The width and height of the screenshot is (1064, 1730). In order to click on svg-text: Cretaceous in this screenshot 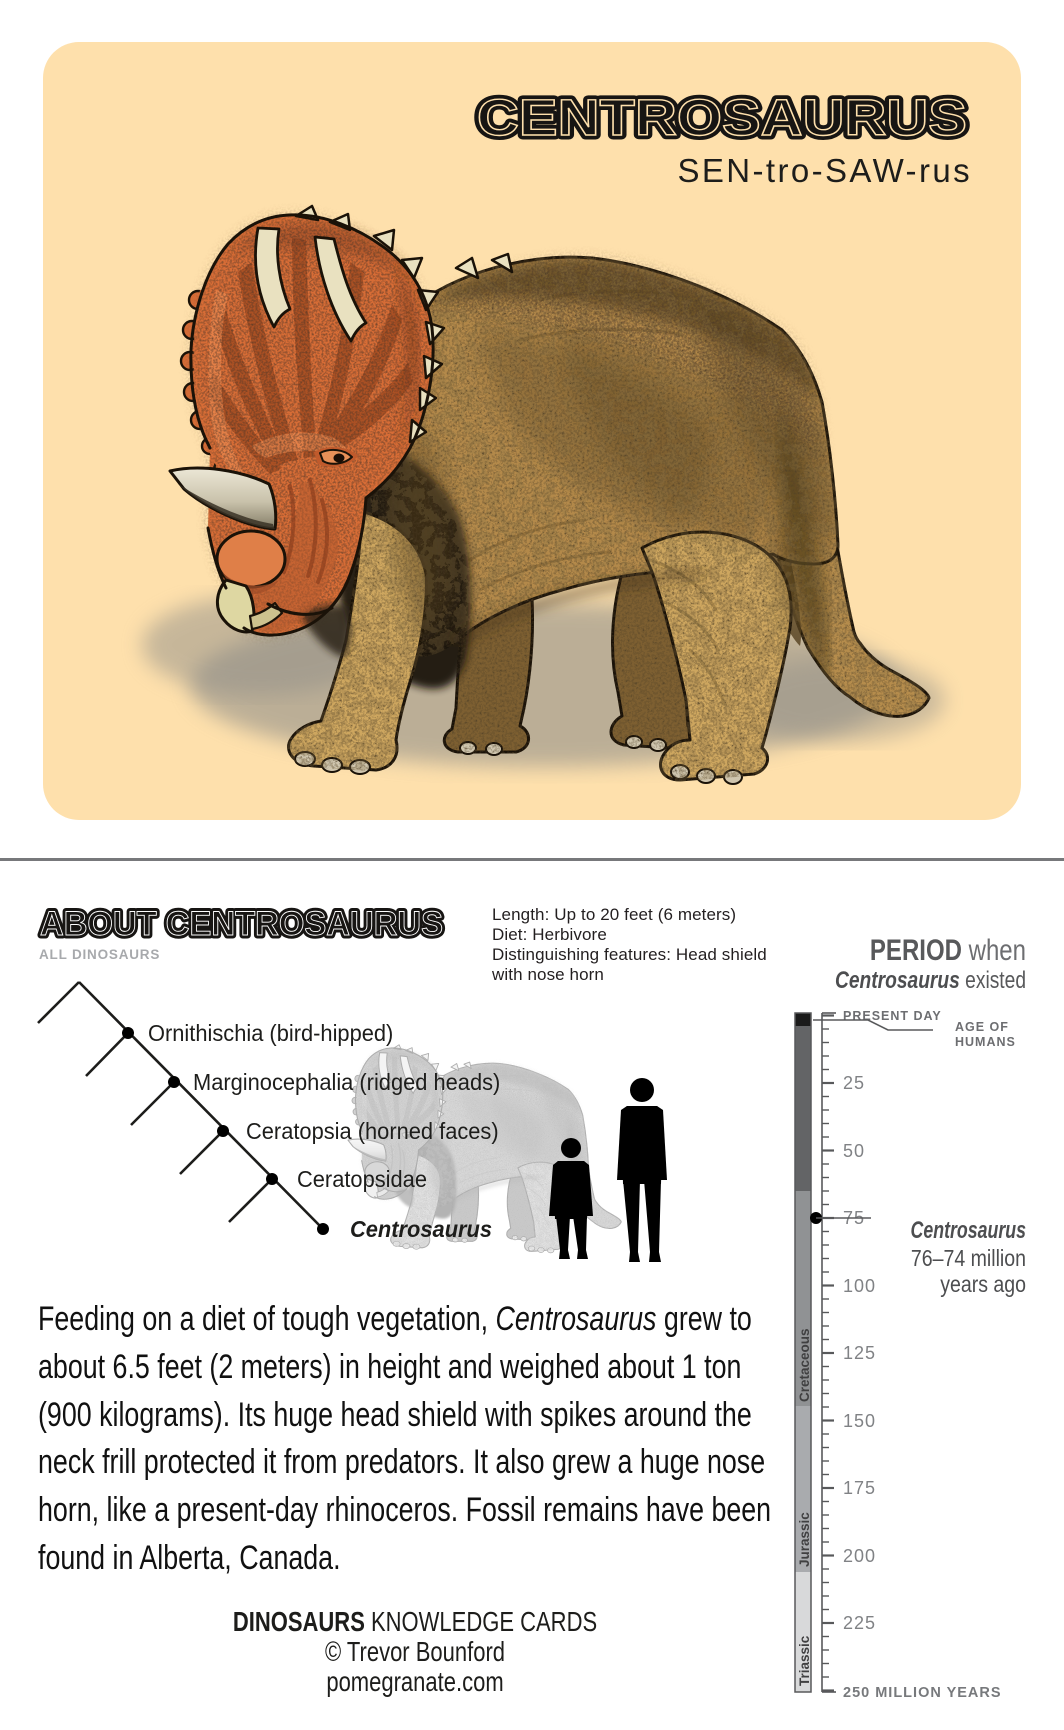, I will do `click(804, 1365)`.